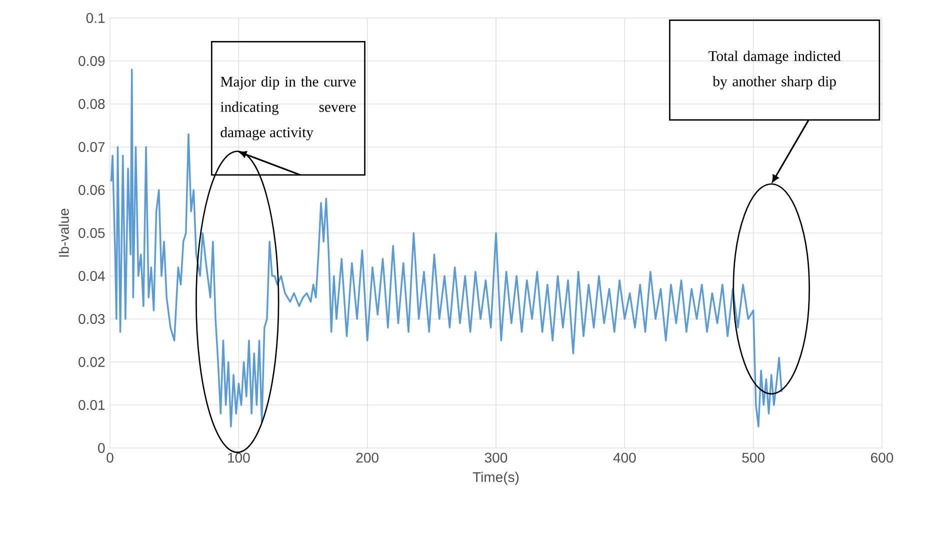 This screenshot has width=933, height=537. What do you see at coordinates (95, 18) in the screenshot?
I see `y-tick-label: 0.1` at bounding box center [95, 18].